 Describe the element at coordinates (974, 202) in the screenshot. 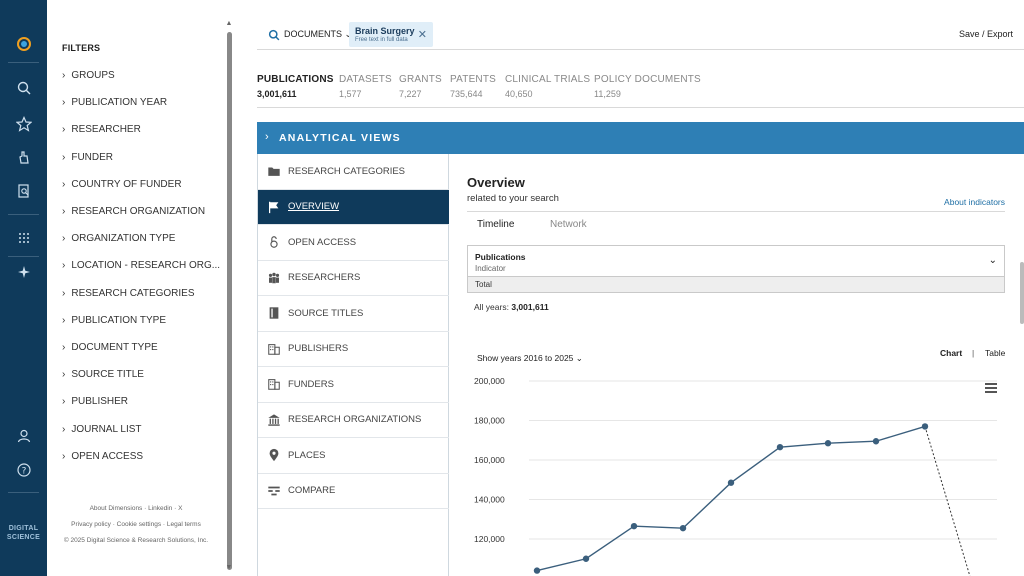

I see `about-indicators-link: About indicators` at that location.